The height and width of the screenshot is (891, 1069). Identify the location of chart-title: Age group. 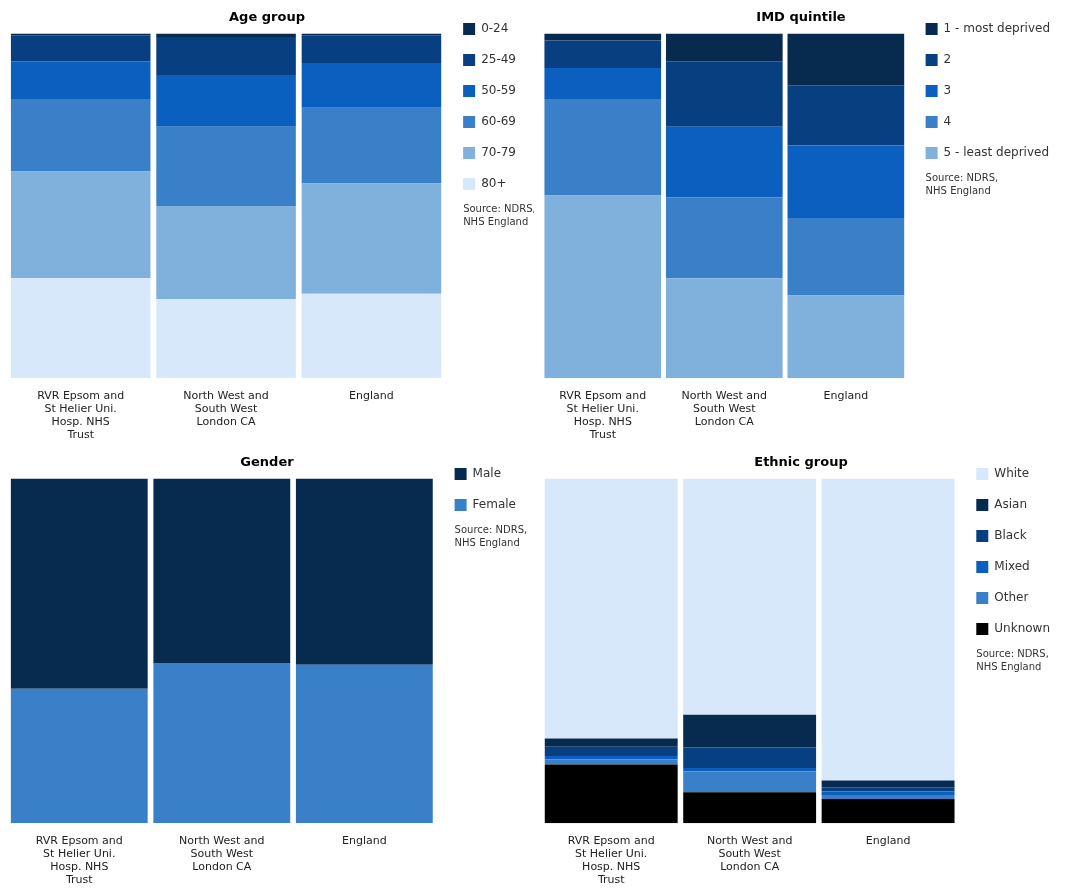
(267, 17).